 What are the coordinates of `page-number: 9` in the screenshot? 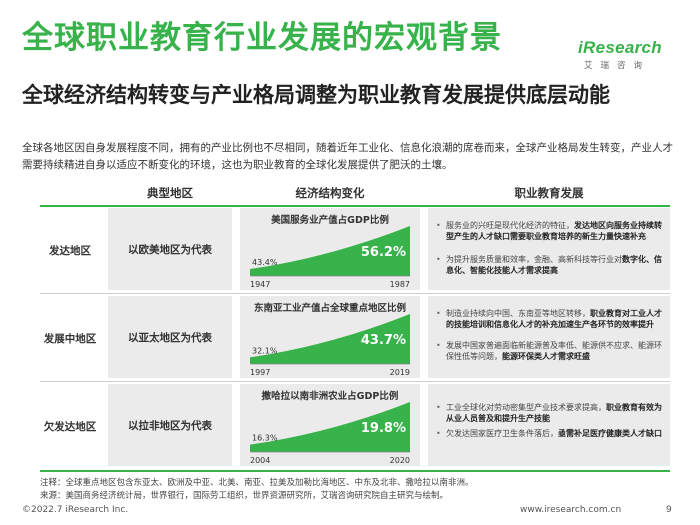 It's located at (669, 510).